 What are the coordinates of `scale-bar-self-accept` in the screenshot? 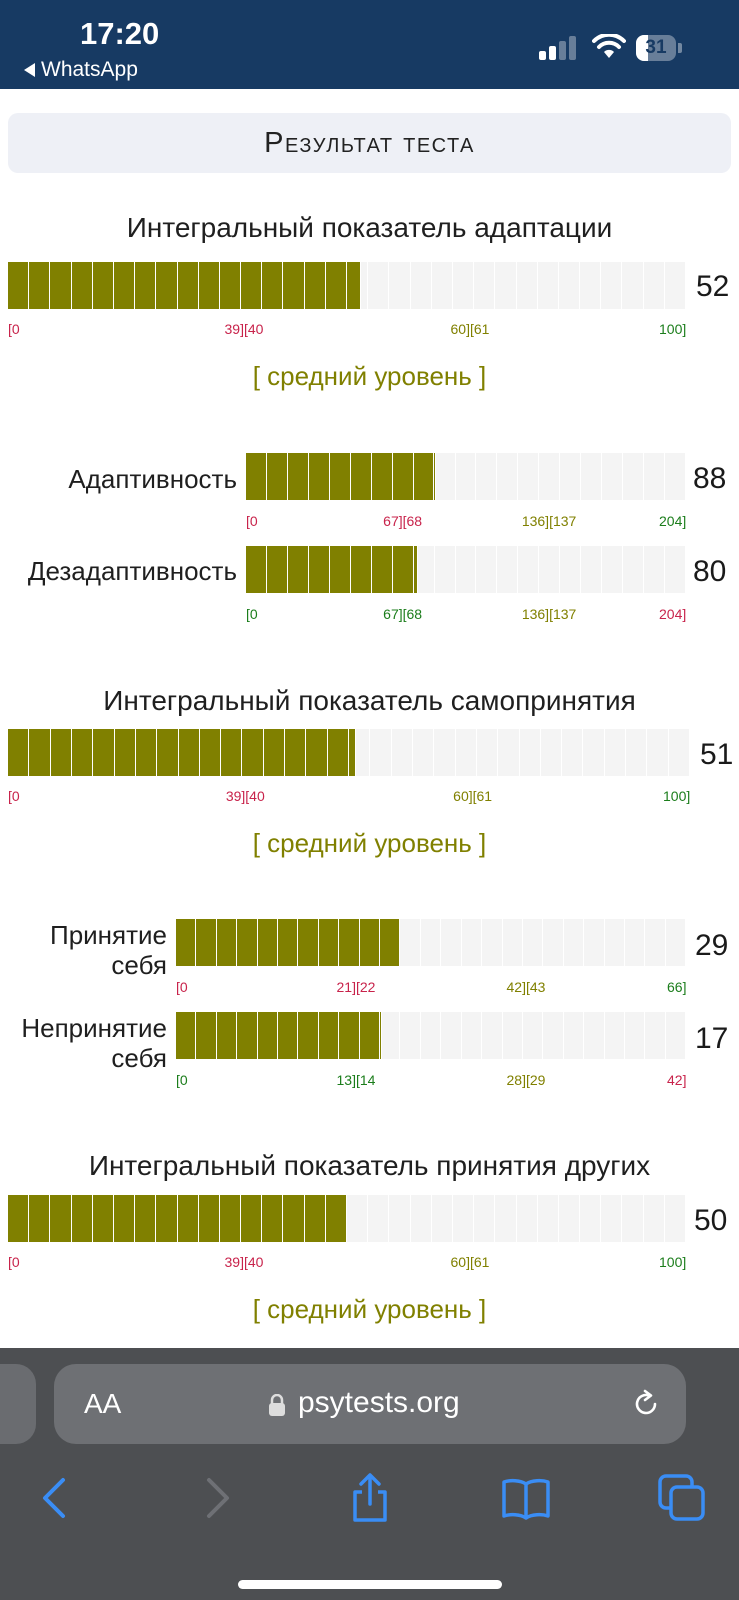 It's located at (431, 942).